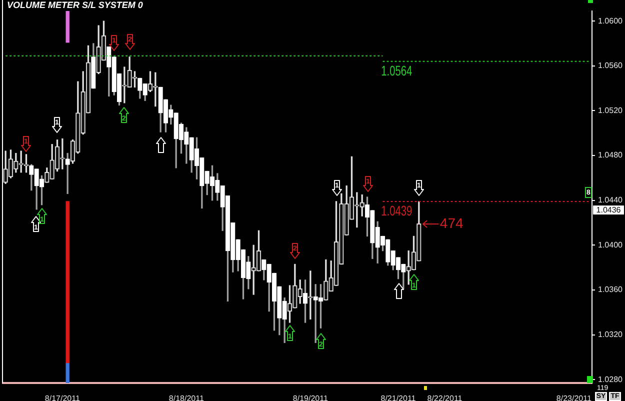 Image resolution: width=625 pixels, height=401 pixels. I want to click on y-tick-label: 1.0560, so click(611, 65).